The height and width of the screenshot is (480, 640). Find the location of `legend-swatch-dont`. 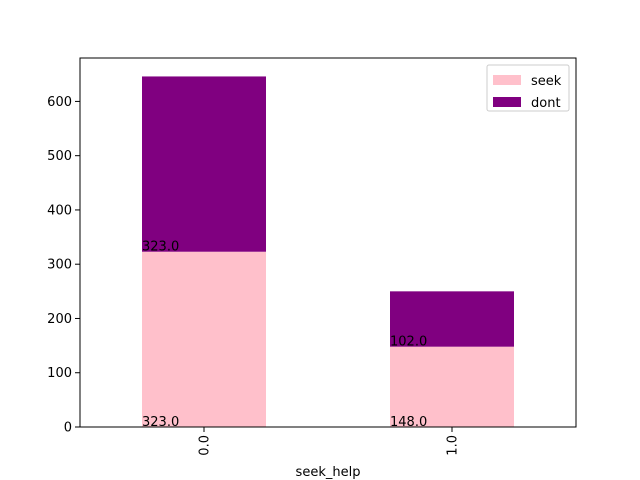

legend-swatch-dont is located at coordinates (507, 102).